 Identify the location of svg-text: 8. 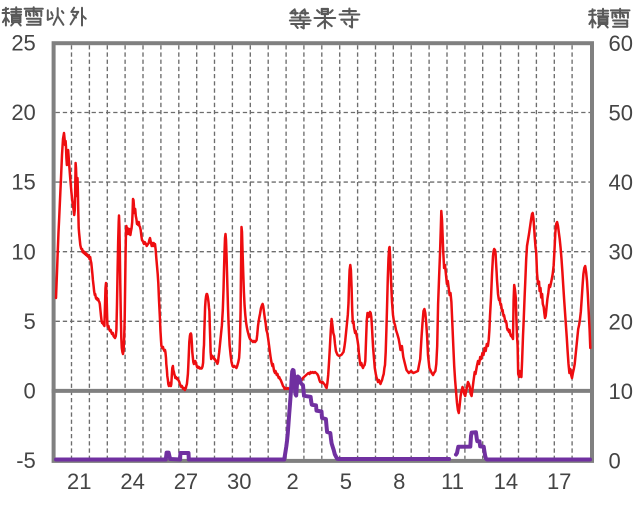
(399, 481).